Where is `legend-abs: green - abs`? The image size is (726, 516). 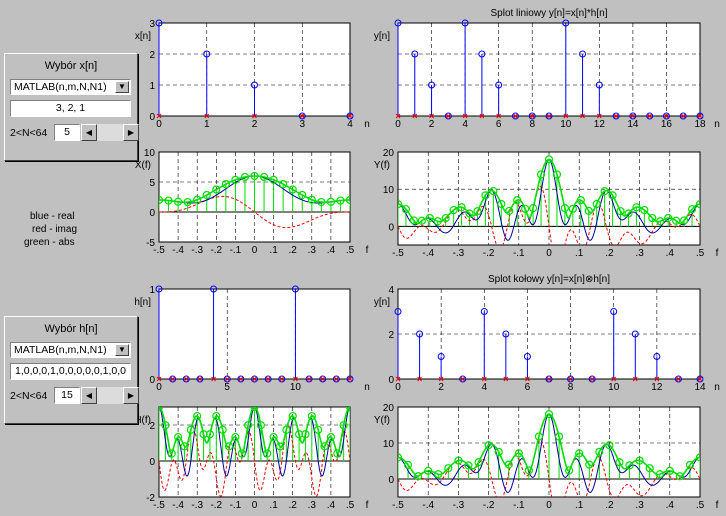 legend-abs: green - abs is located at coordinates (49, 242).